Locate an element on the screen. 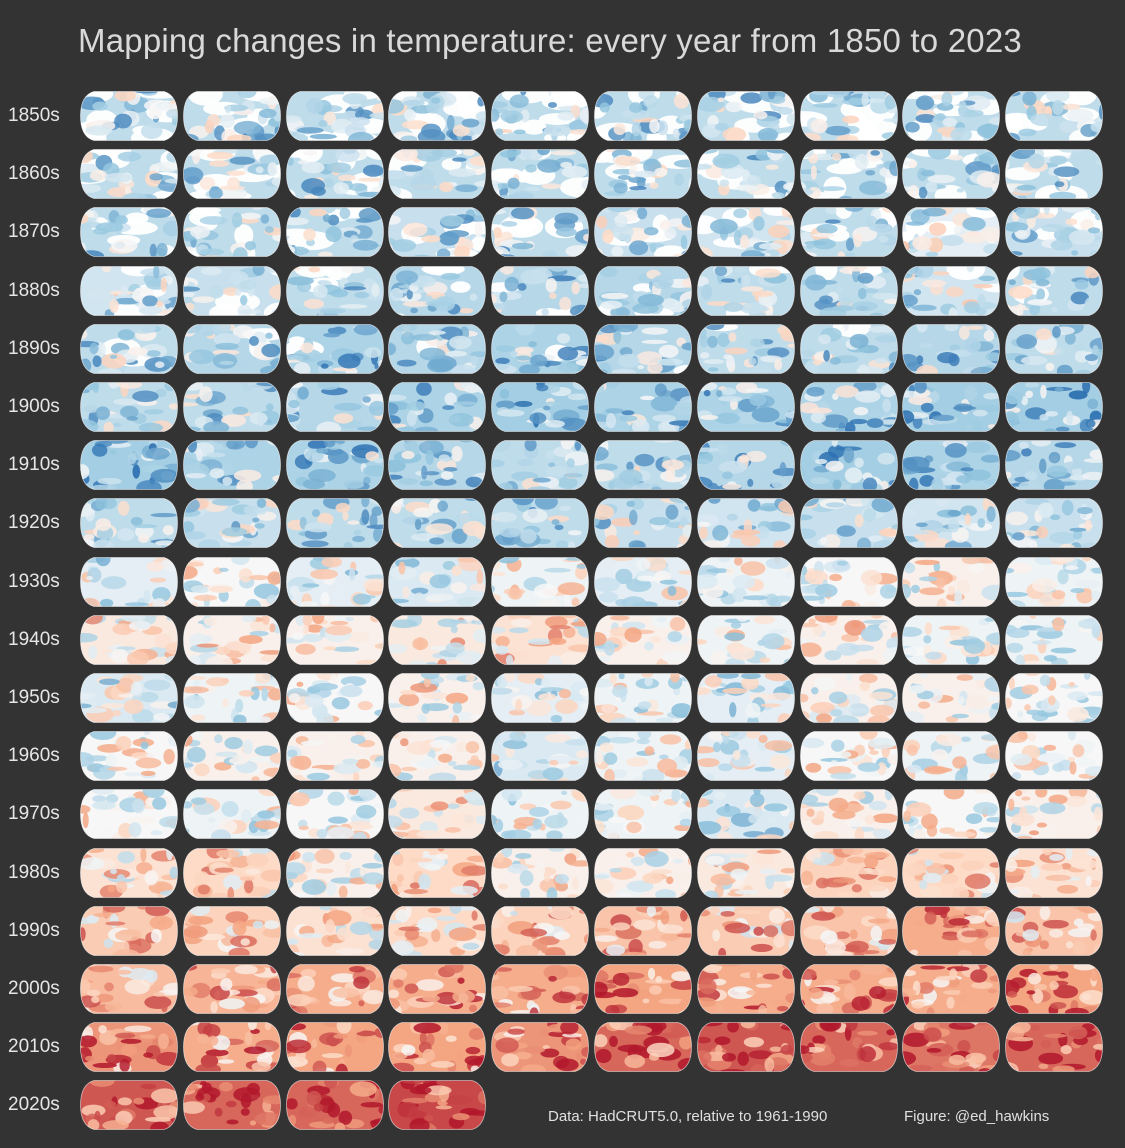 Image resolution: width=1125 pixels, height=1148 pixels. year-map-1971 is located at coordinates (231, 814).